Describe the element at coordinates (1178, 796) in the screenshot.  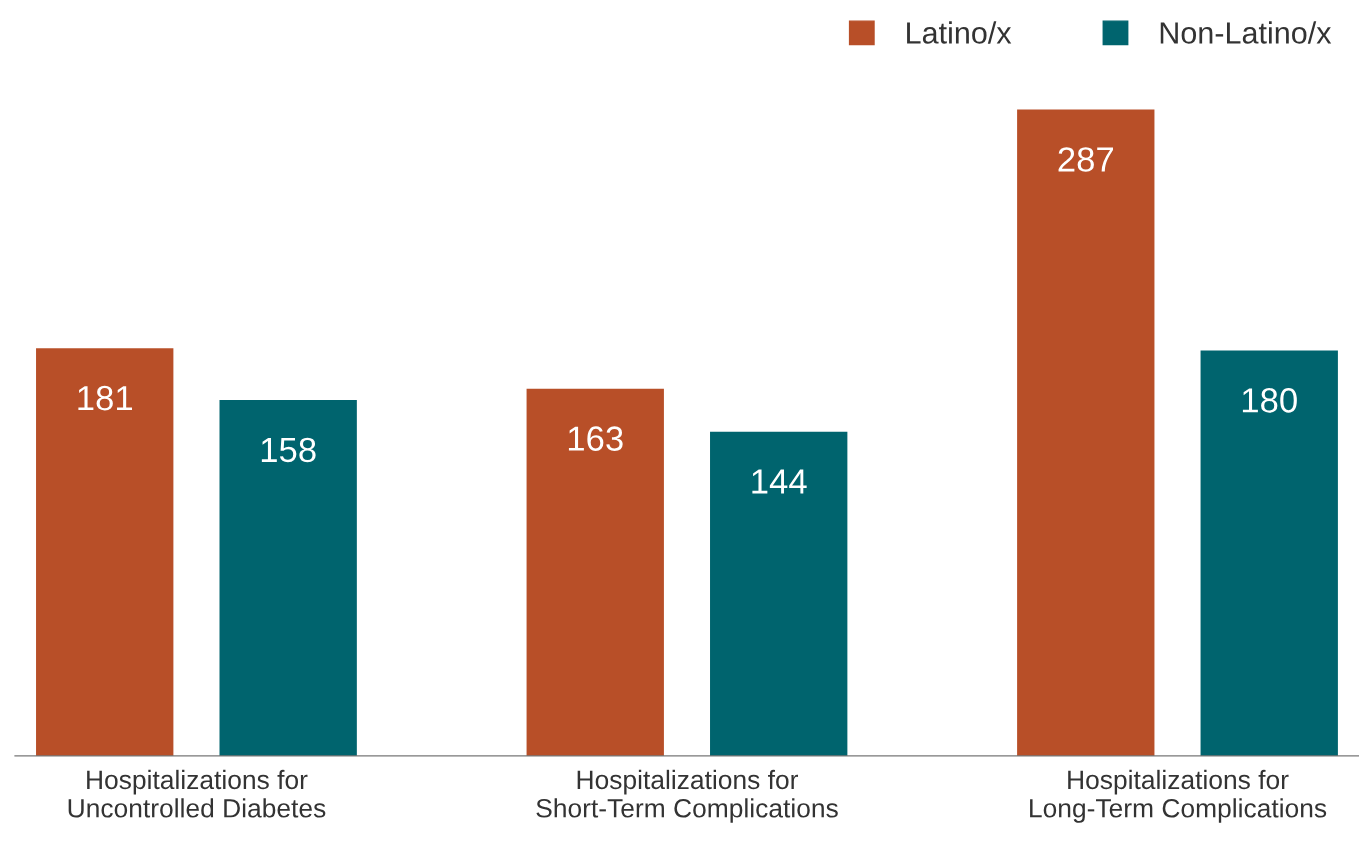
I see `x-tick-label: Hospitalizations for Long-Term Complications` at that location.